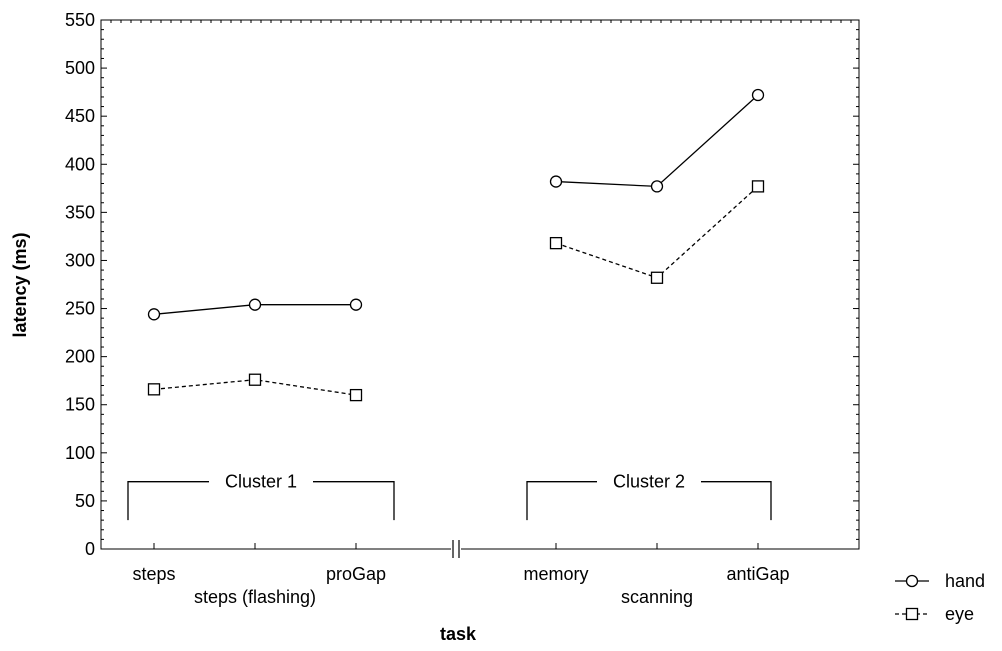 The height and width of the screenshot is (651, 1002). I want to click on legend-item: eye, so click(934, 614).